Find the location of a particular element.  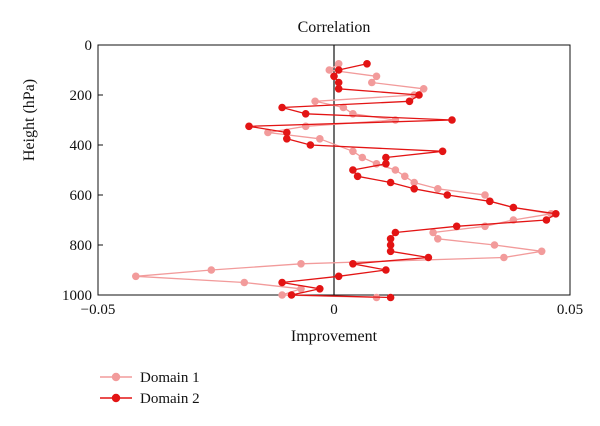

legend-label-domain-2: Domain 2 is located at coordinates (170, 399).